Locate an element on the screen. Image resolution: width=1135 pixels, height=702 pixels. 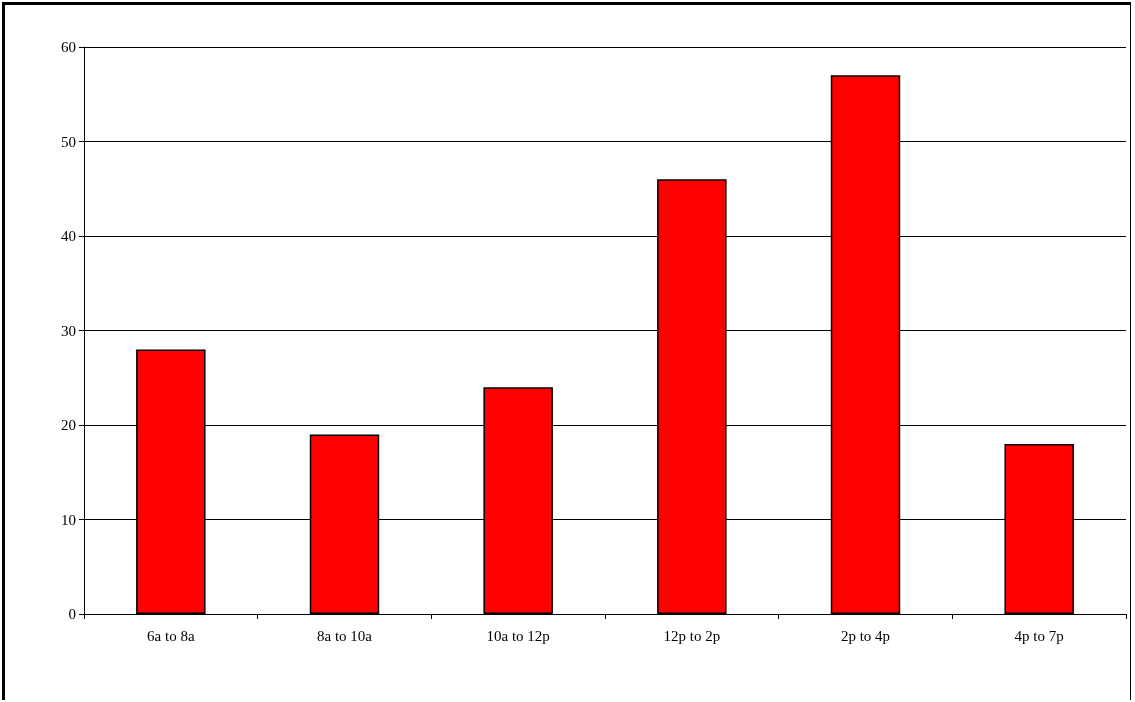
y-tick-label: 60 is located at coordinates (68, 47).